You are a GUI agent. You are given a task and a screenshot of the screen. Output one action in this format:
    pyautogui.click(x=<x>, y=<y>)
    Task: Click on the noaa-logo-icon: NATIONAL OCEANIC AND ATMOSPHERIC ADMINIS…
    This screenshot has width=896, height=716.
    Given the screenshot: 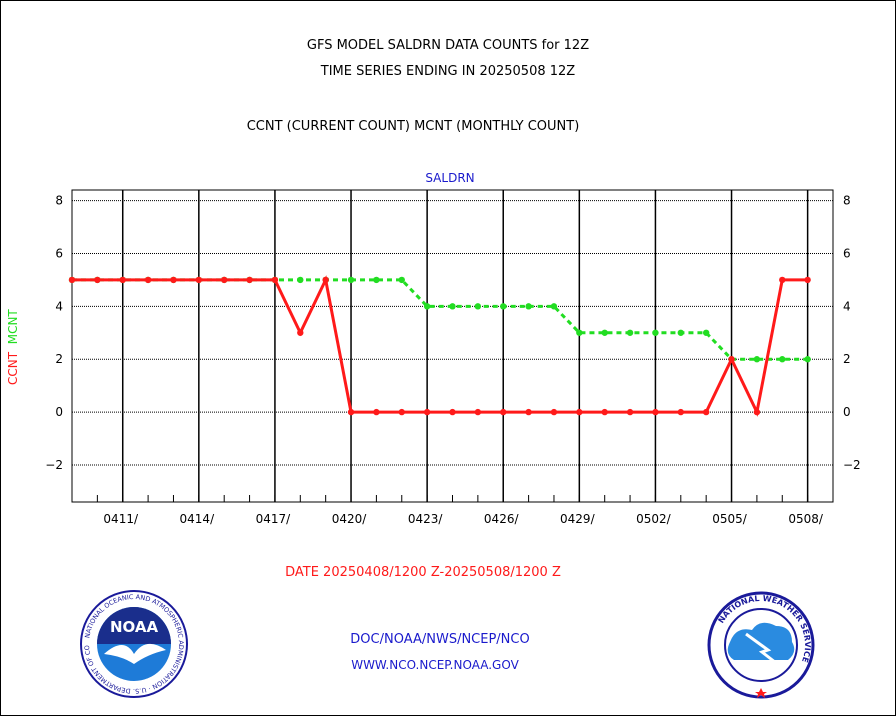 What is the action you would take?
    pyautogui.click(x=133, y=643)
    